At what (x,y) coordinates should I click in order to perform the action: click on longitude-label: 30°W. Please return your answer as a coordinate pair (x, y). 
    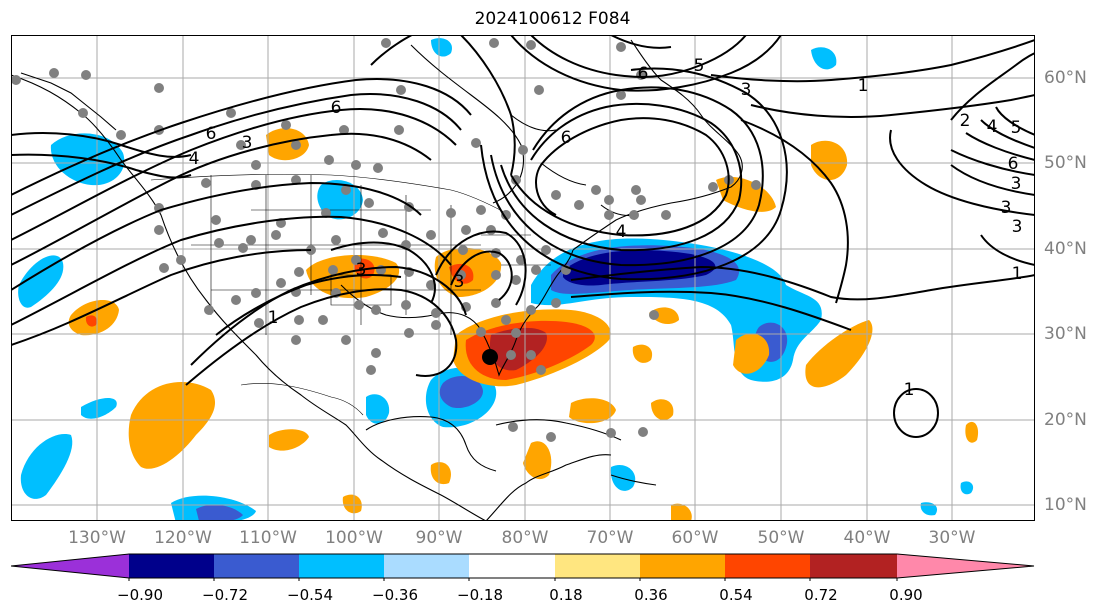
    Looking at the image, I should click on (952, 538).